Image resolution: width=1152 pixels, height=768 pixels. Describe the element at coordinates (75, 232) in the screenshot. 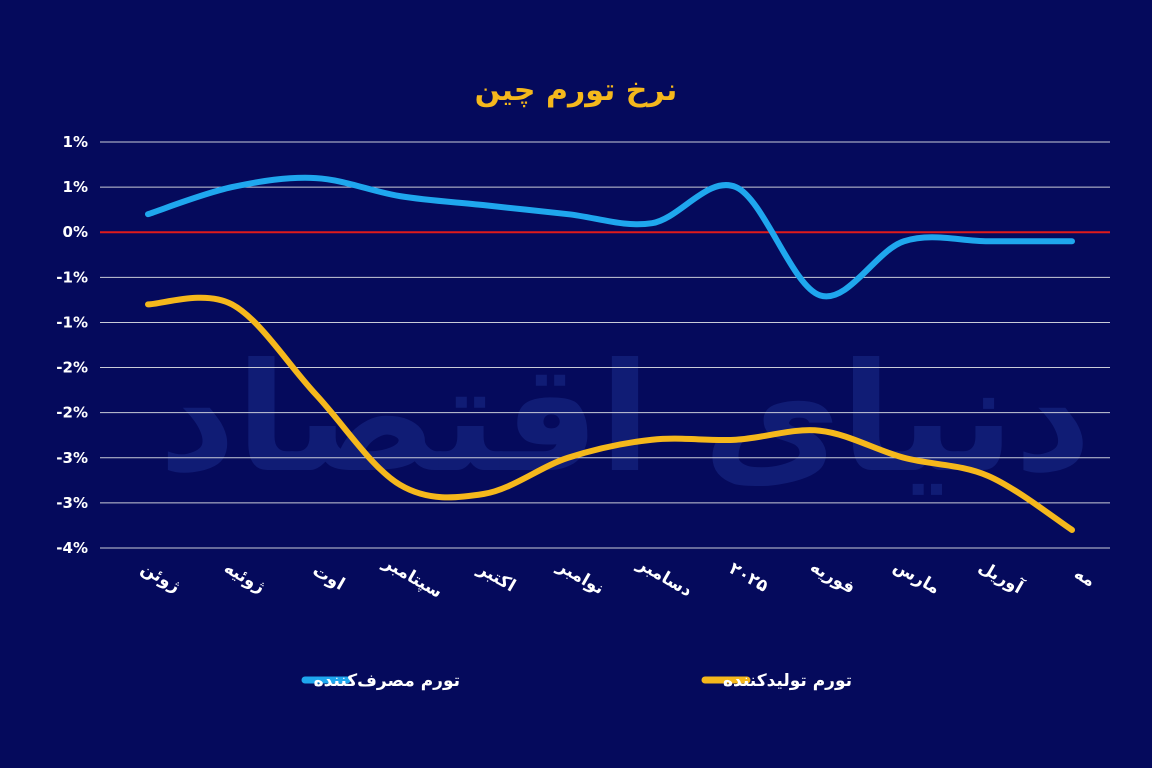

I see `y-tick-label: 0%` at that location.